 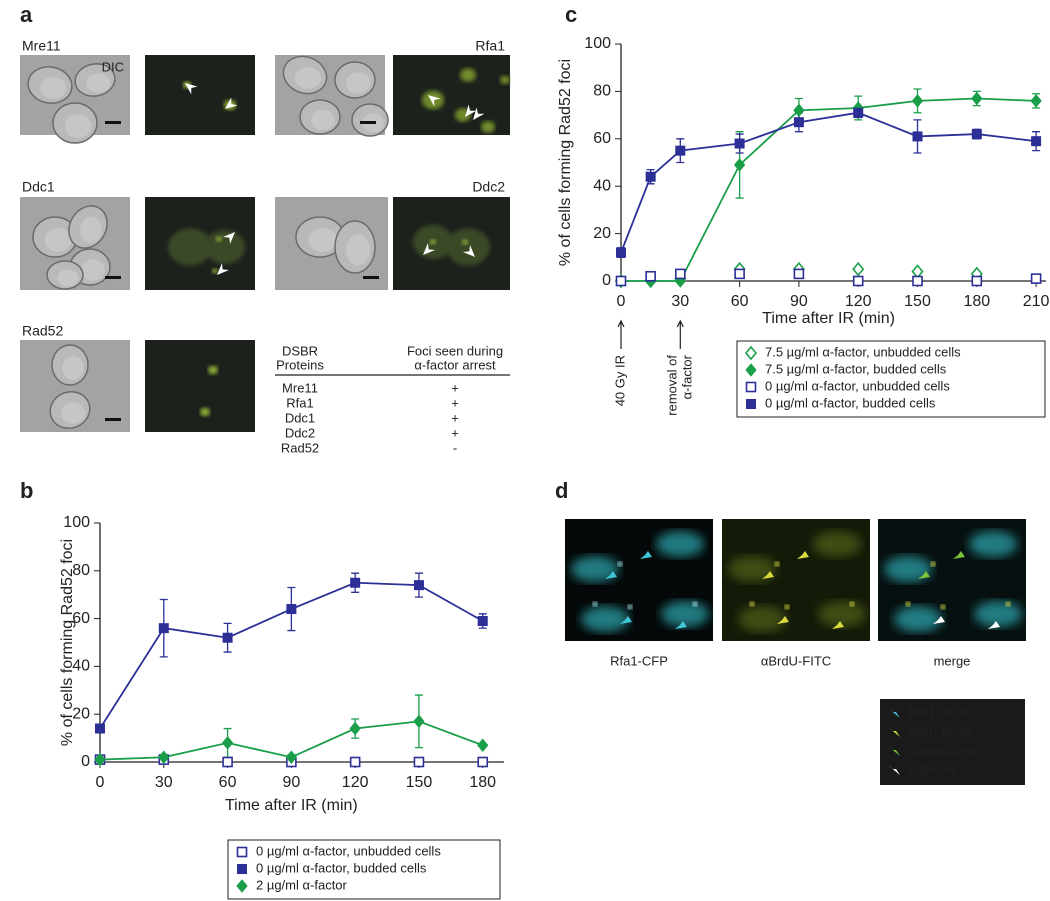 I want to click on table-cell: Ddc1, so click(x=300, y=417).